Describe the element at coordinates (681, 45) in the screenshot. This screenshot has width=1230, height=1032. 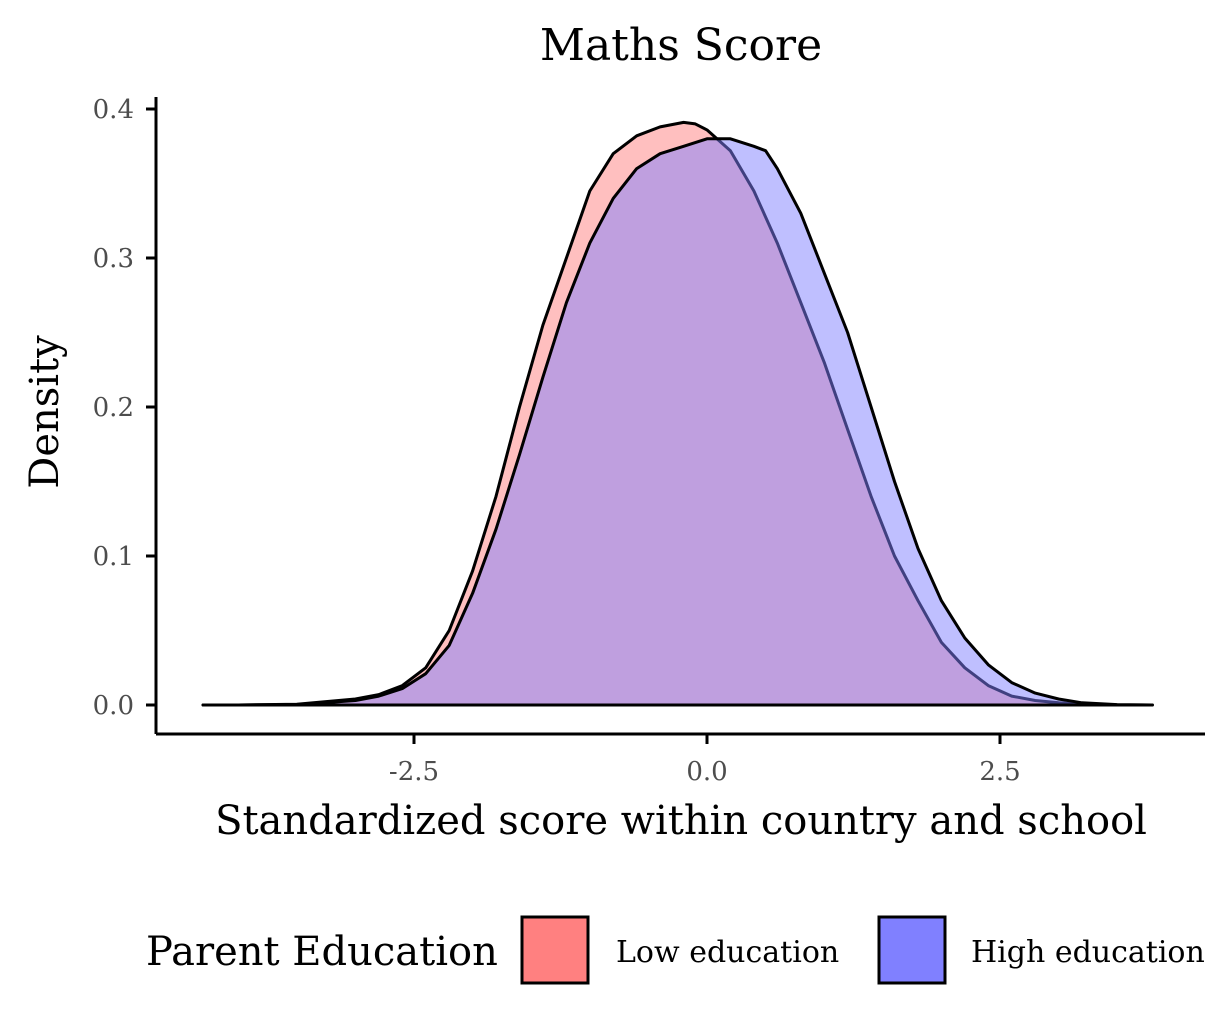
I see `chart-title: Maths Score` at that location.